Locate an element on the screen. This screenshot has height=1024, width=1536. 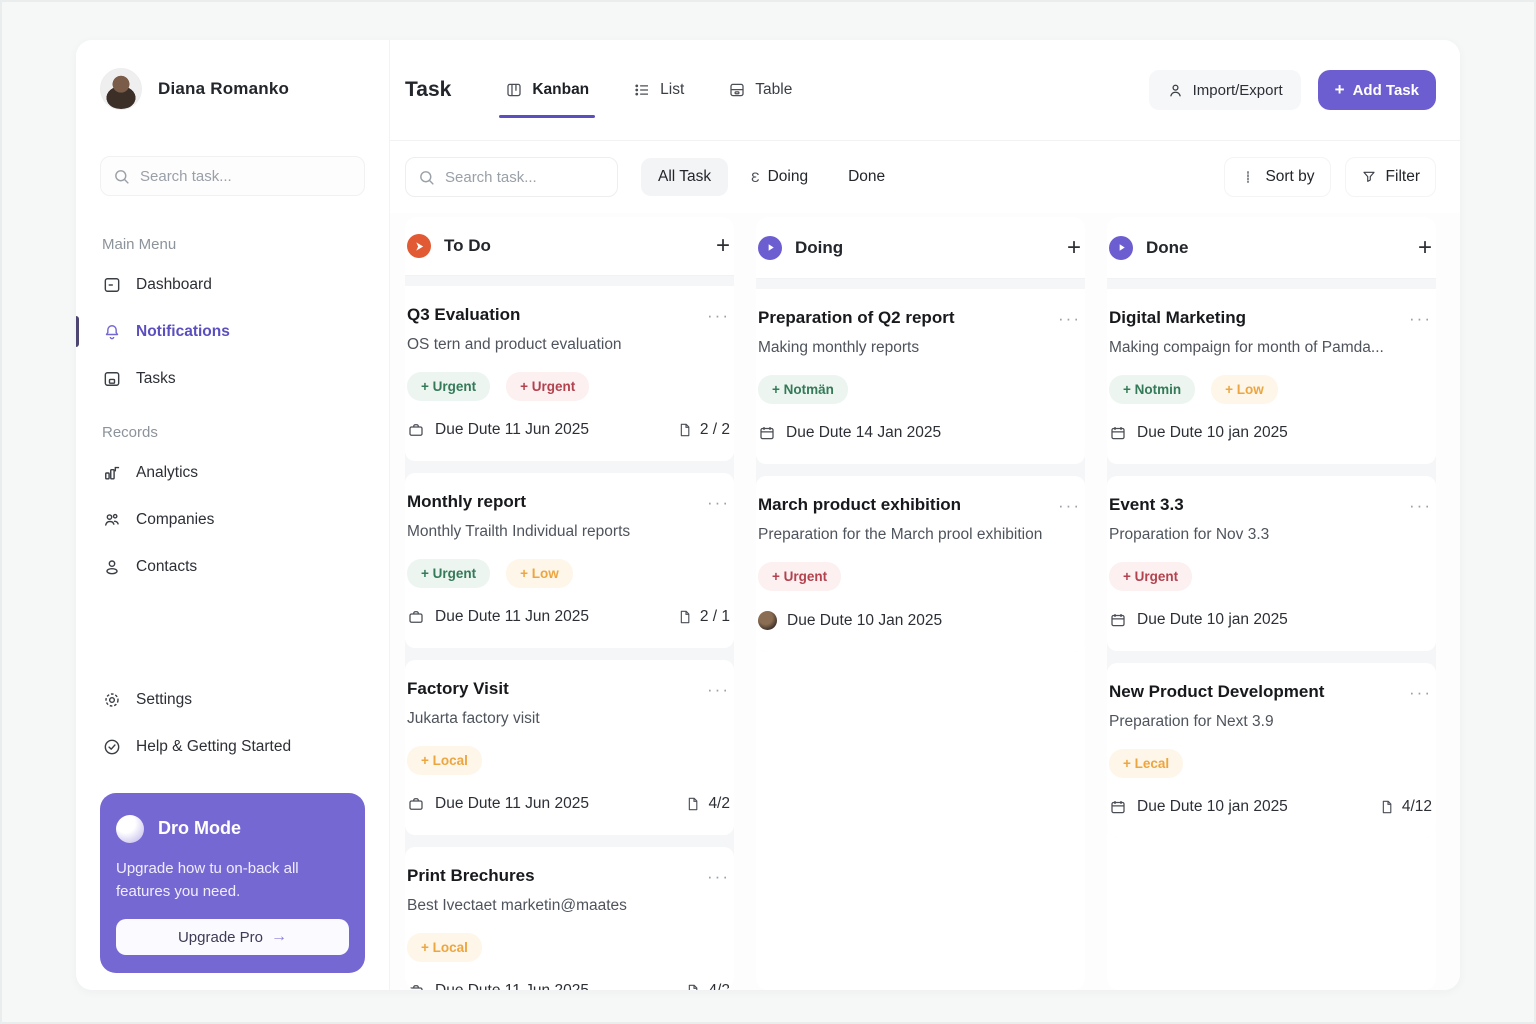
view-tabs: Kanban List Table is located at coordinates (645, 90).